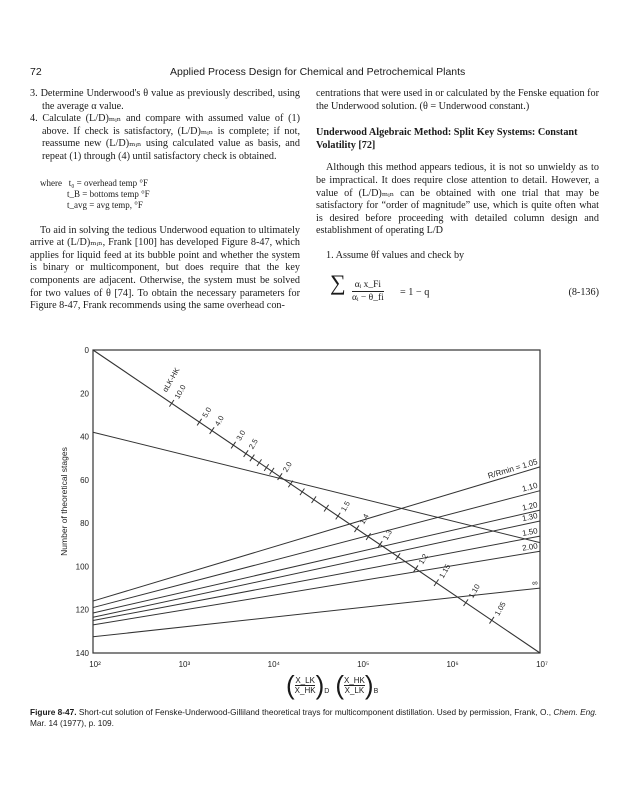 The width and height of the screenshot is (620, 800). I want to click on x-label-distillate-ratio: ( X_LK X_HK ) D, so click(308, 685).